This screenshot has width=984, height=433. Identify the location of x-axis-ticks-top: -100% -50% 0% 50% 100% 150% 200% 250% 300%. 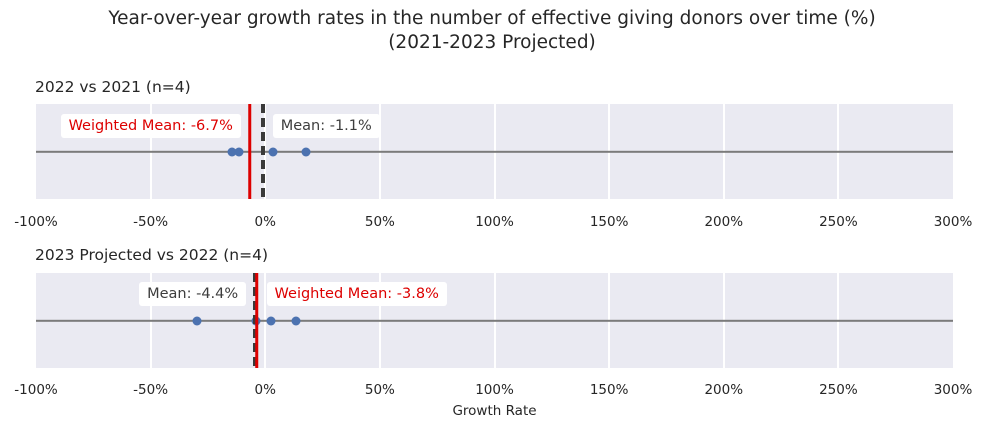
(493, 222).